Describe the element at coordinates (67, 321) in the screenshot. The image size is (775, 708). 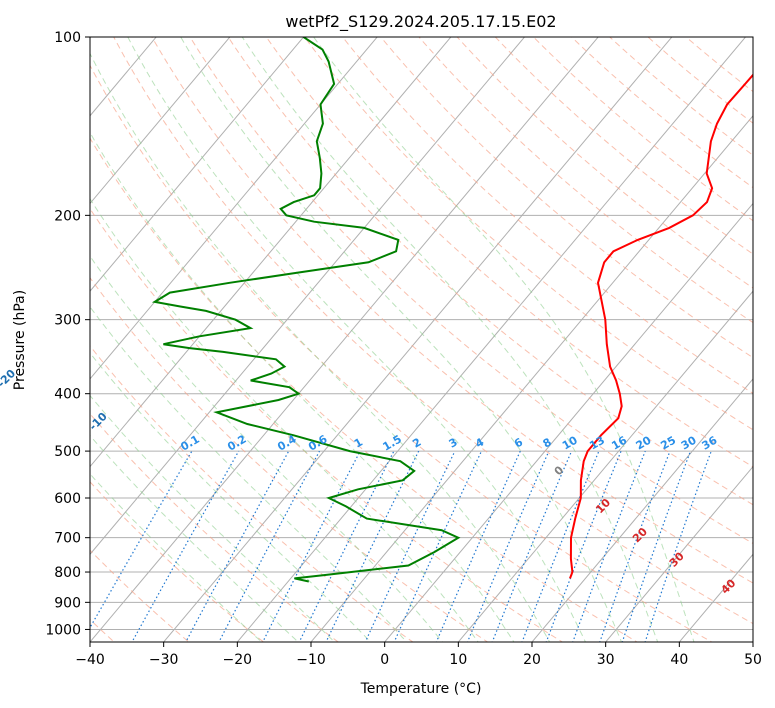
I see `y-tick-label: 300` at that location.